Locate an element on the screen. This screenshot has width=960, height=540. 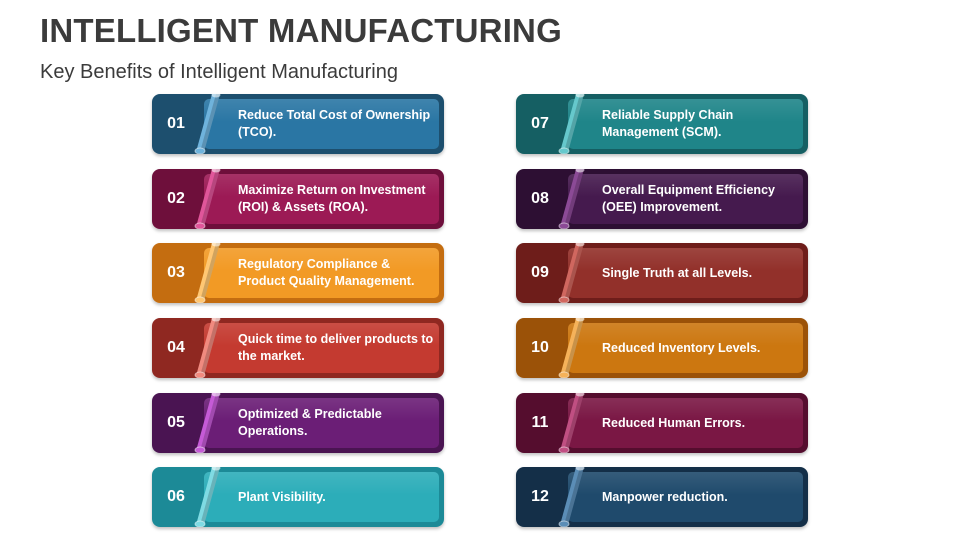
card-label: Reliable Supply Chain Management (SCM). is located at coordinates (701, 124).